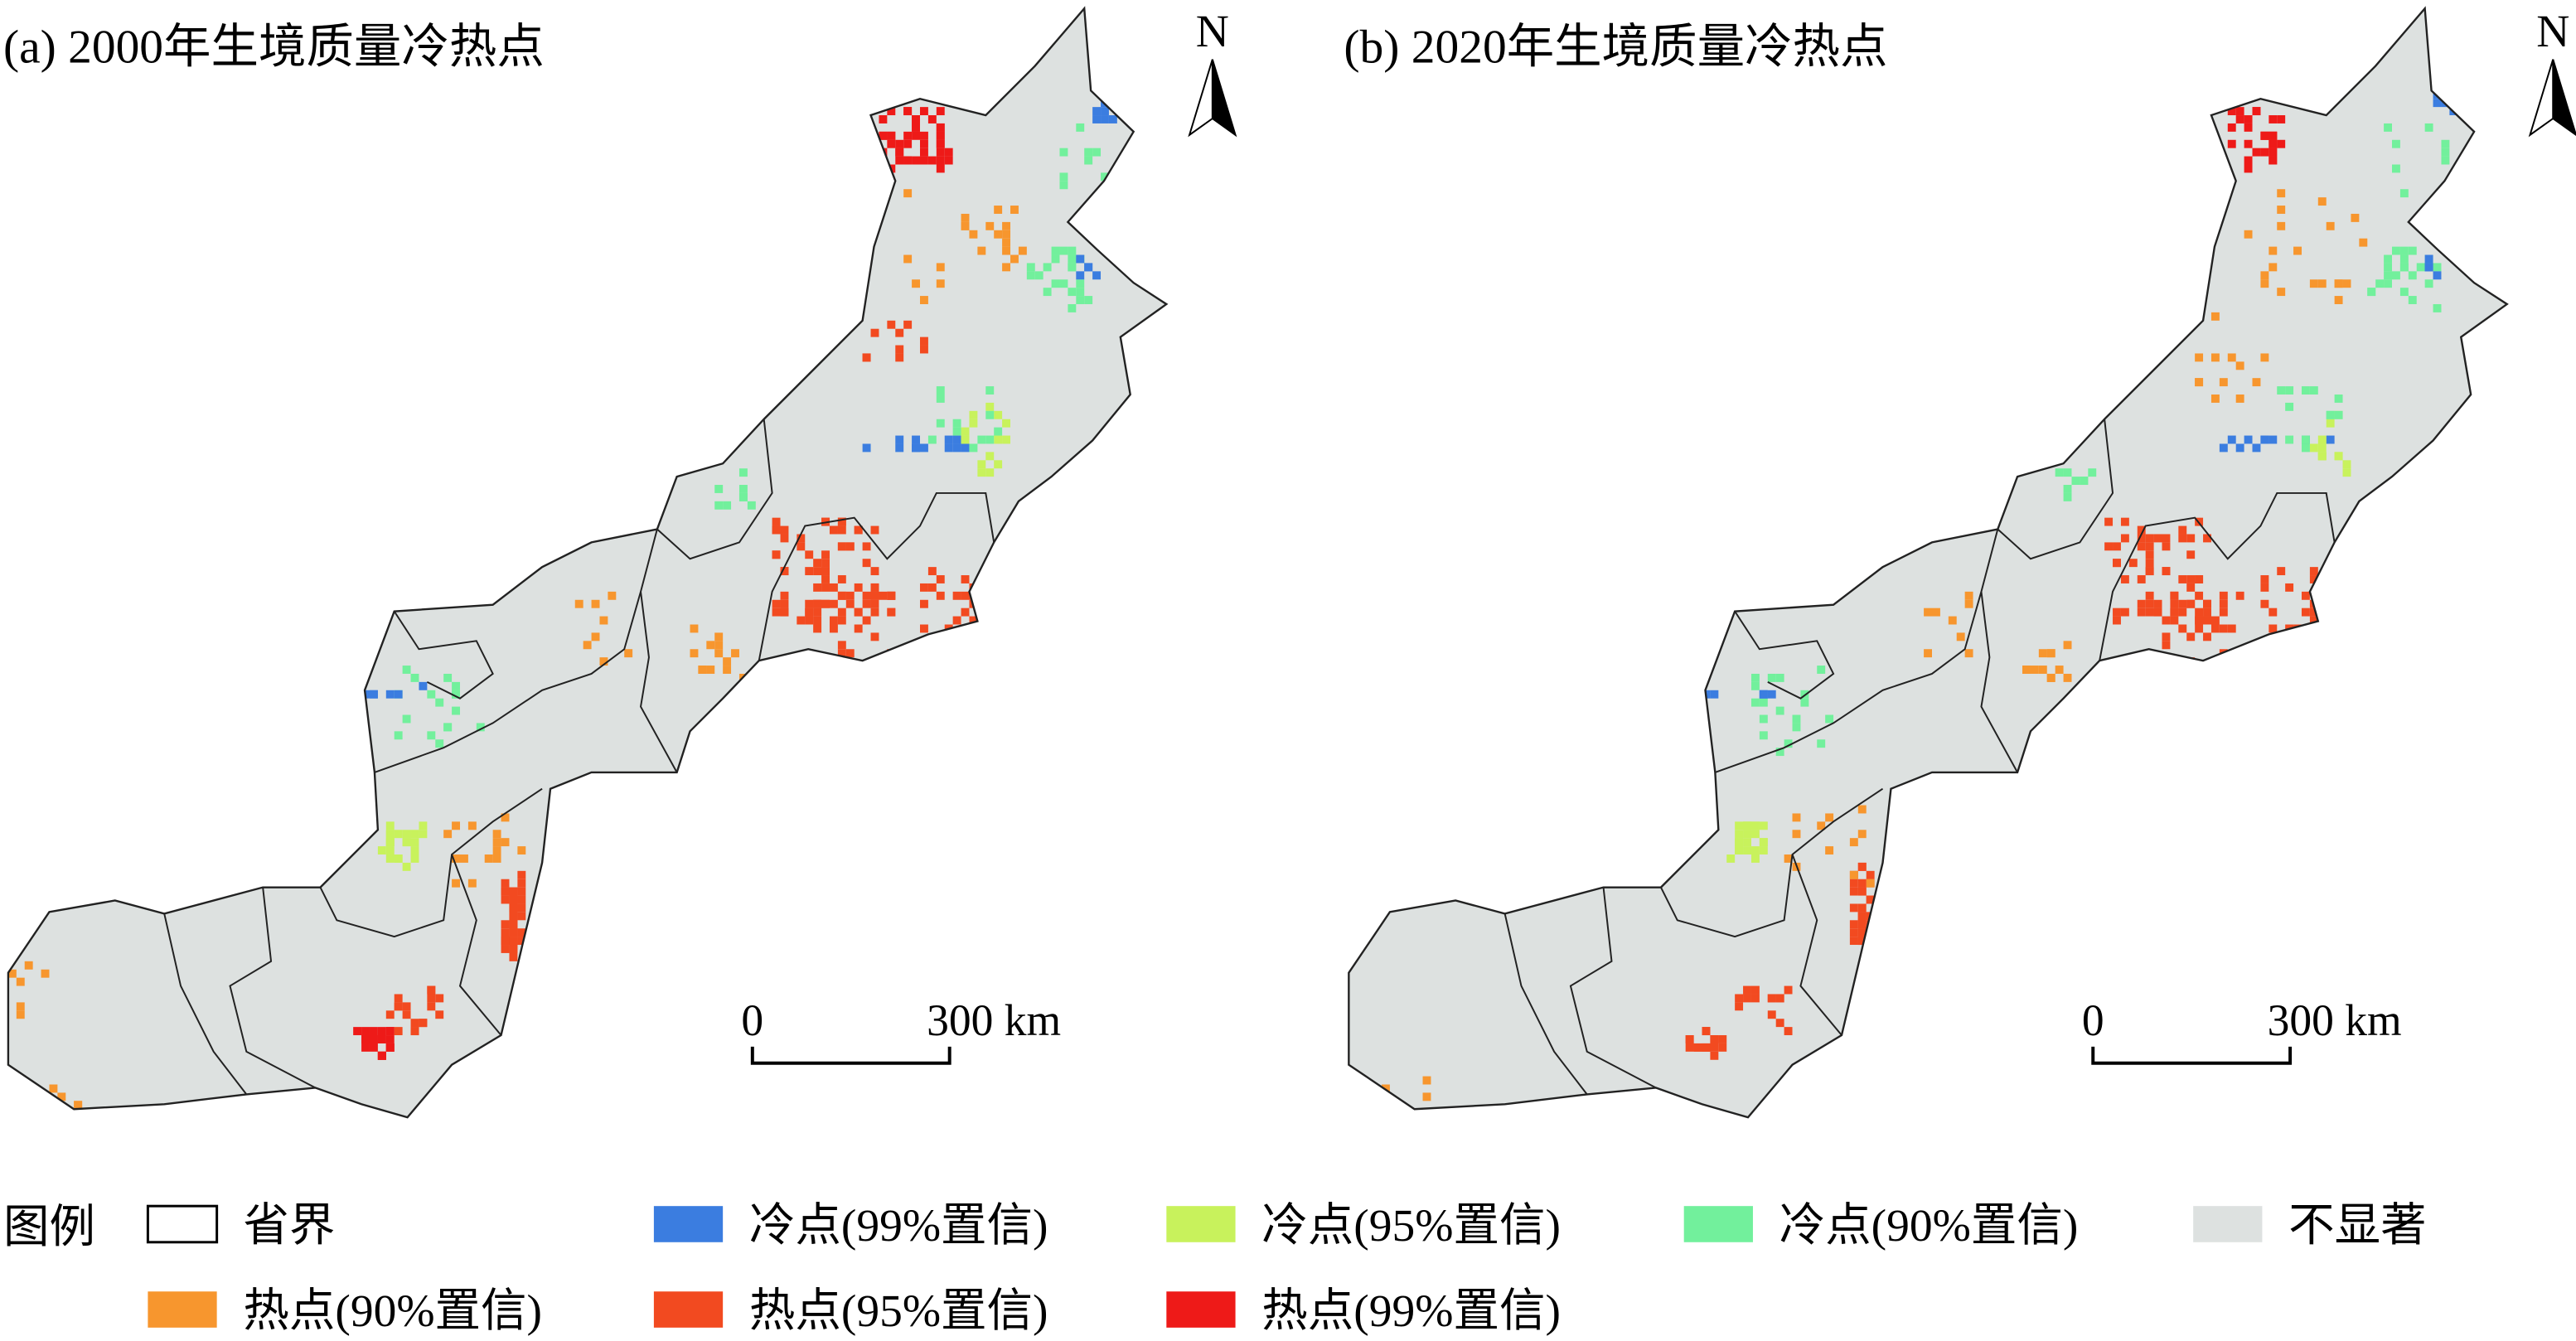 The height and width of the screenshot is (1341, 2576). Describe the element at coordinates (1201, 1310) in the screenshot. I see `legend-swatch` at that location.